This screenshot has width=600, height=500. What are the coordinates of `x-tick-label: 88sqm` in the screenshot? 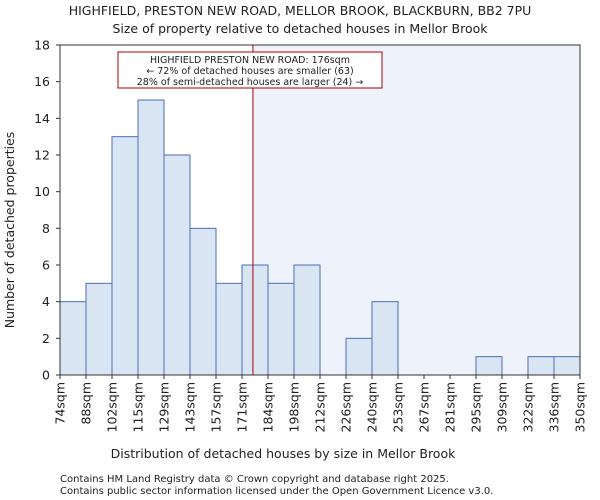 It's located at (86, 403).